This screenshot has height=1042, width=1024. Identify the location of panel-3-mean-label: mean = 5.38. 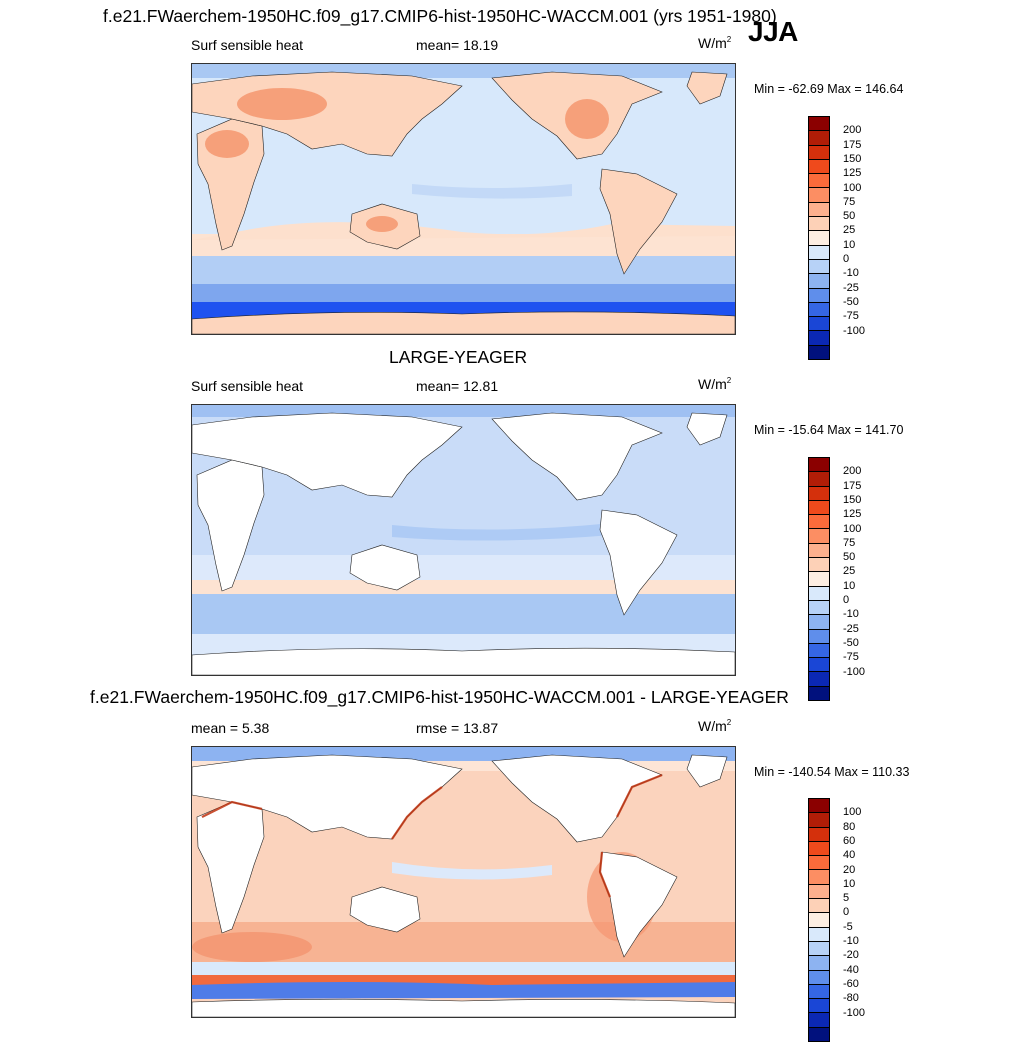
(230, 728).